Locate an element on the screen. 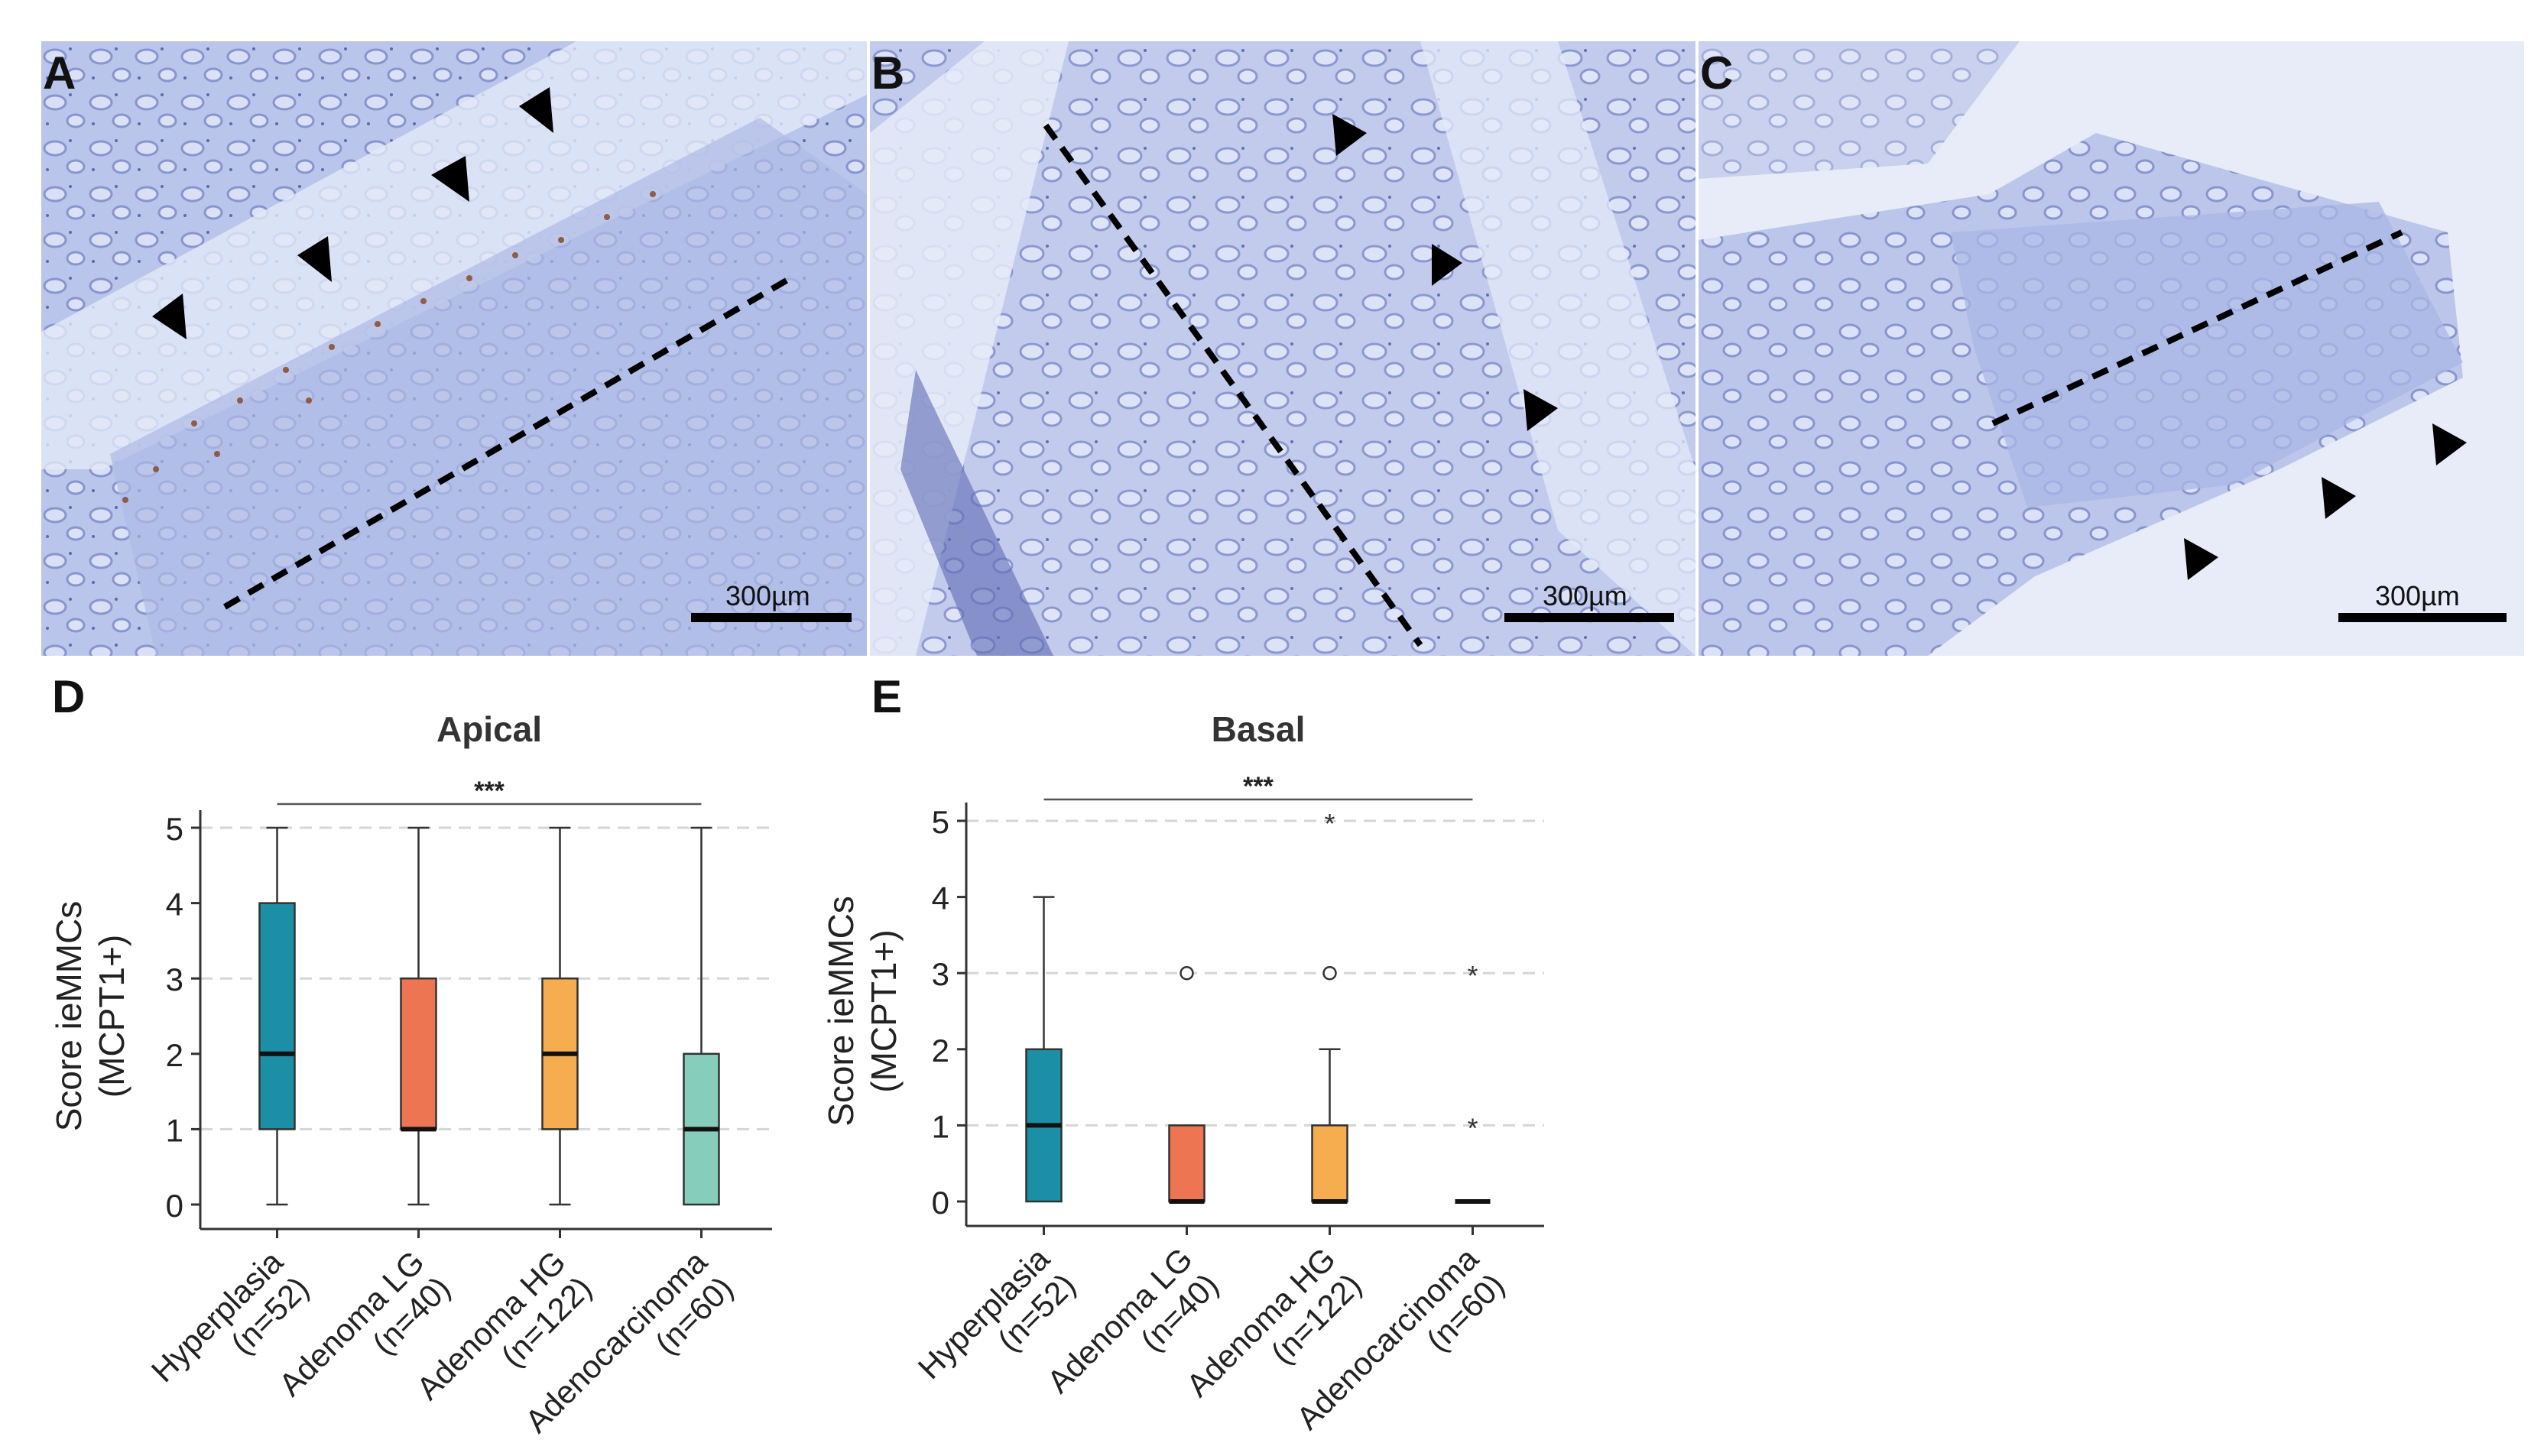 The image size is (2544, 1456). panel-letter-e: E is located at coordinates (887, 696).